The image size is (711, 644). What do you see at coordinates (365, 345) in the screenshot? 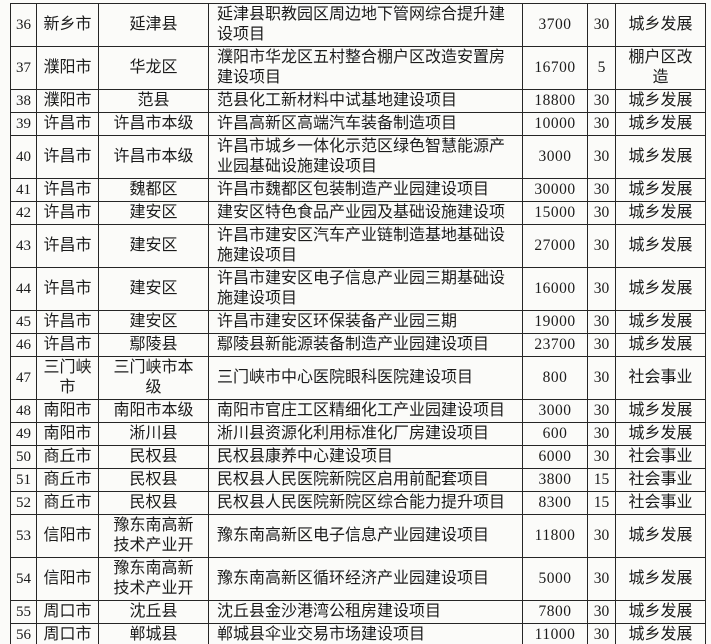
I see `project-name-cell: 鄢陵县新能源装备制造产业园建设项目` at bounding box center [365, 345].